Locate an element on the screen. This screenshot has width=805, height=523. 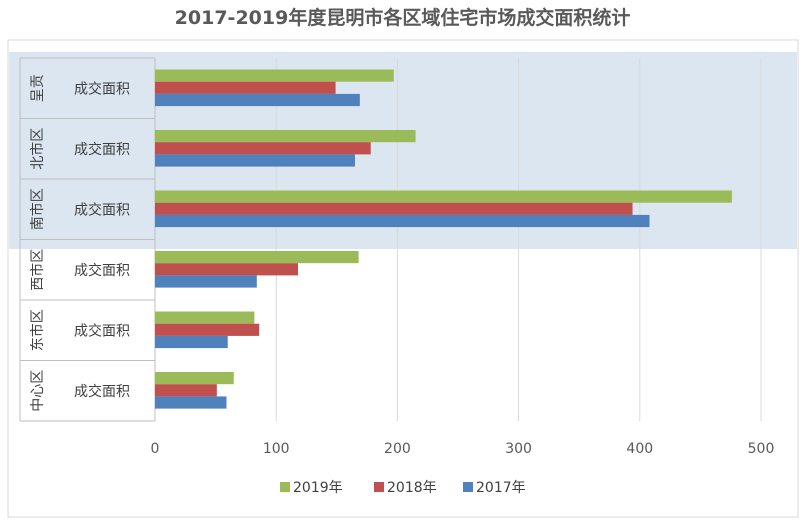
group-label-中心区: 中心区 is located at coordinates (38, 391).